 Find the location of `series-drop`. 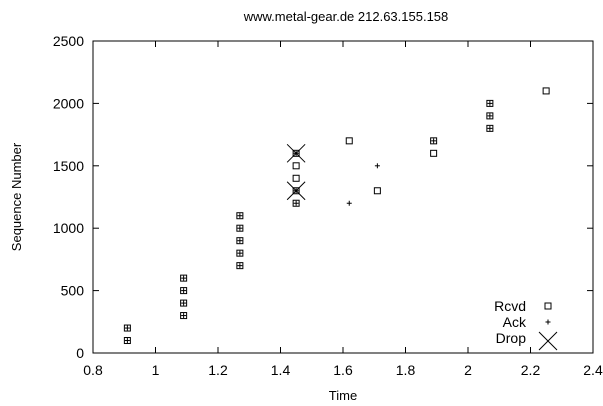

series-drop is located at coordinates (296, 172).